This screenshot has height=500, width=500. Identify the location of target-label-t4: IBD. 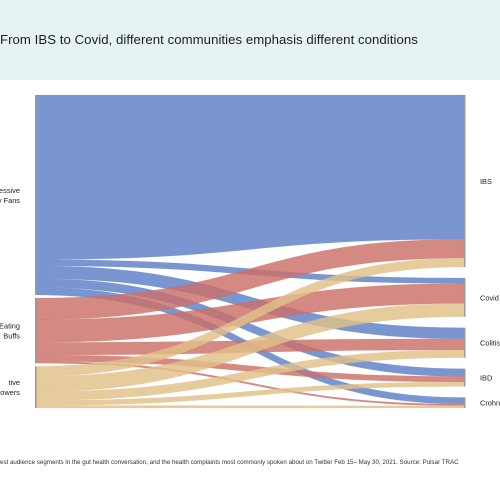
(486, 378).